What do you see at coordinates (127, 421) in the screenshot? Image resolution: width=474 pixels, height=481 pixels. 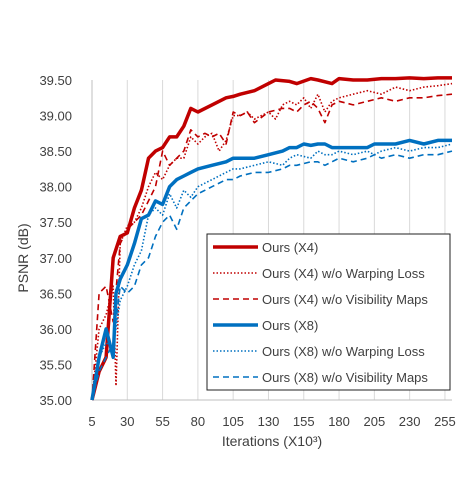 I see `x-tick-label: 30` at bounding box center [127, 421].